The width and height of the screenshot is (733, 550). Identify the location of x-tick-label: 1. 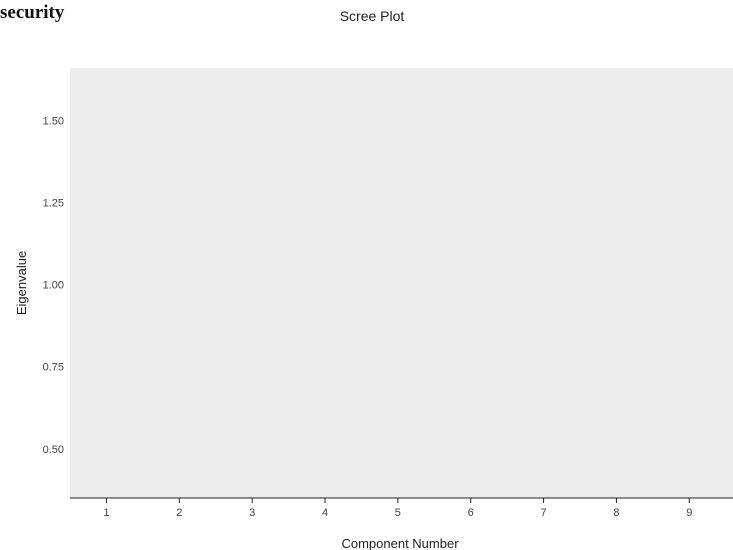
(106, 513).